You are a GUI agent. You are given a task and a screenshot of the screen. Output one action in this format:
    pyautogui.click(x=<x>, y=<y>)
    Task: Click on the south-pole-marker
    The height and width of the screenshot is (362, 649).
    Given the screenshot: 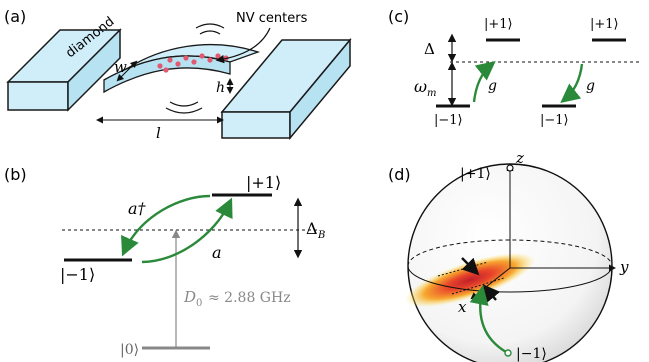 What is the action you would take?
    pyautogui.click(x=508, y=353)
    